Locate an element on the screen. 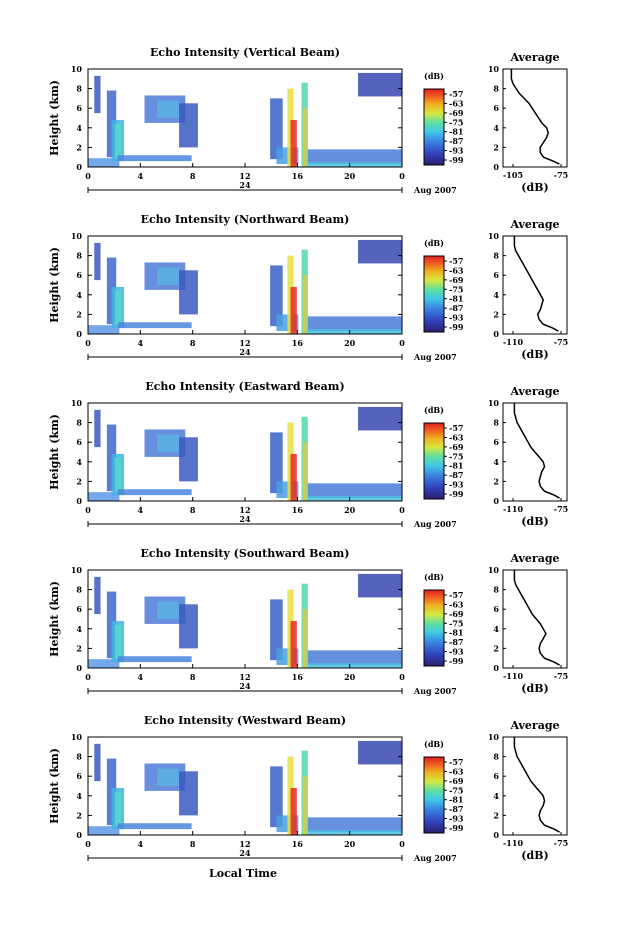  profile-x-tick-label: -75 is located at coordinates (561, 342).